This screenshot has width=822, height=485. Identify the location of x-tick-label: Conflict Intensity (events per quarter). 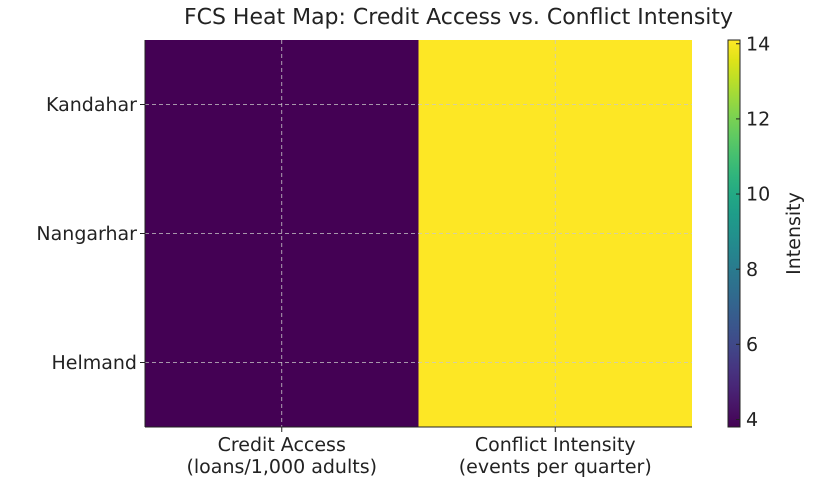
(555, 456).